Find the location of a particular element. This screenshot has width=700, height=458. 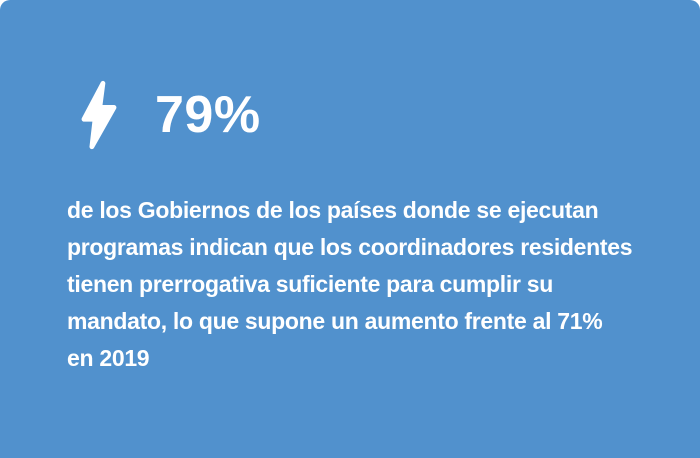

lightning-bolt-icon is located at coordinates (99, 115).